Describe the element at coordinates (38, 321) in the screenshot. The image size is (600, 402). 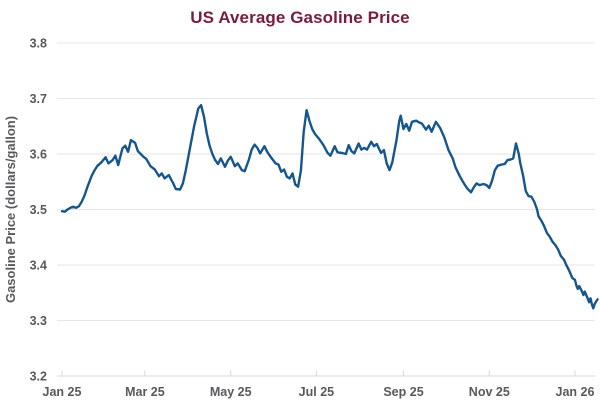
I see `y-tick-label: 3.3` at that location.